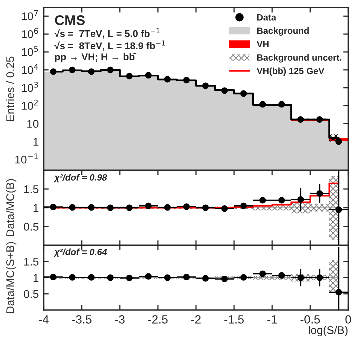 This screenshot has width=352, height=341. I want to click on x-tick-label: -3.5, so click(82, 319).